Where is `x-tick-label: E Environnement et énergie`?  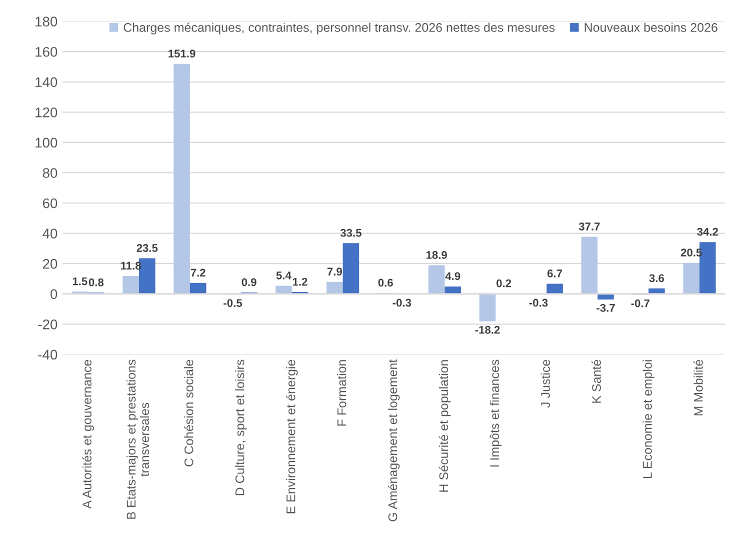 x-tick-label: E Environnement et énergie is located at coordinates (292, 437).